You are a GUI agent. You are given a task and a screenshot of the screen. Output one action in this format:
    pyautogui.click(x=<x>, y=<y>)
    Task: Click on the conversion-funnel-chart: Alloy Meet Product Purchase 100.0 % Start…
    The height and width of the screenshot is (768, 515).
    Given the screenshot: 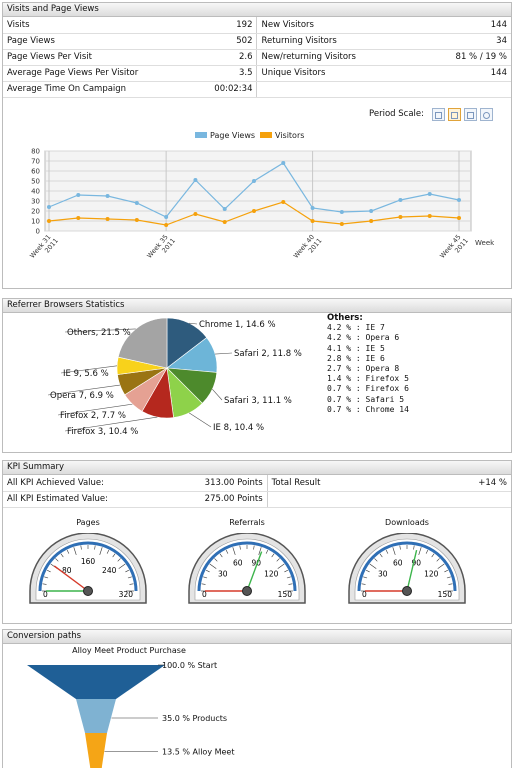 What is the action you would take?
    pyautogui.click(x=130, y=707)
    